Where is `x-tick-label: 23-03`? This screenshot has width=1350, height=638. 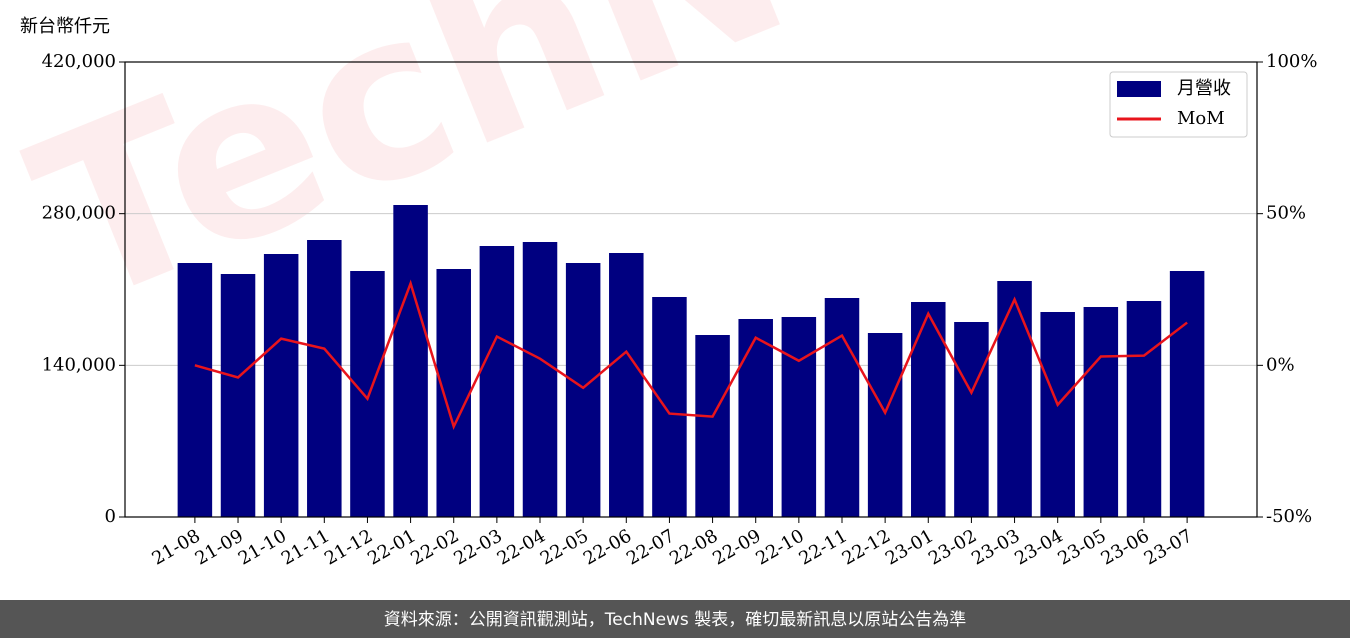 x-tick-label: 23-03 is located at coordinates (995, 547).